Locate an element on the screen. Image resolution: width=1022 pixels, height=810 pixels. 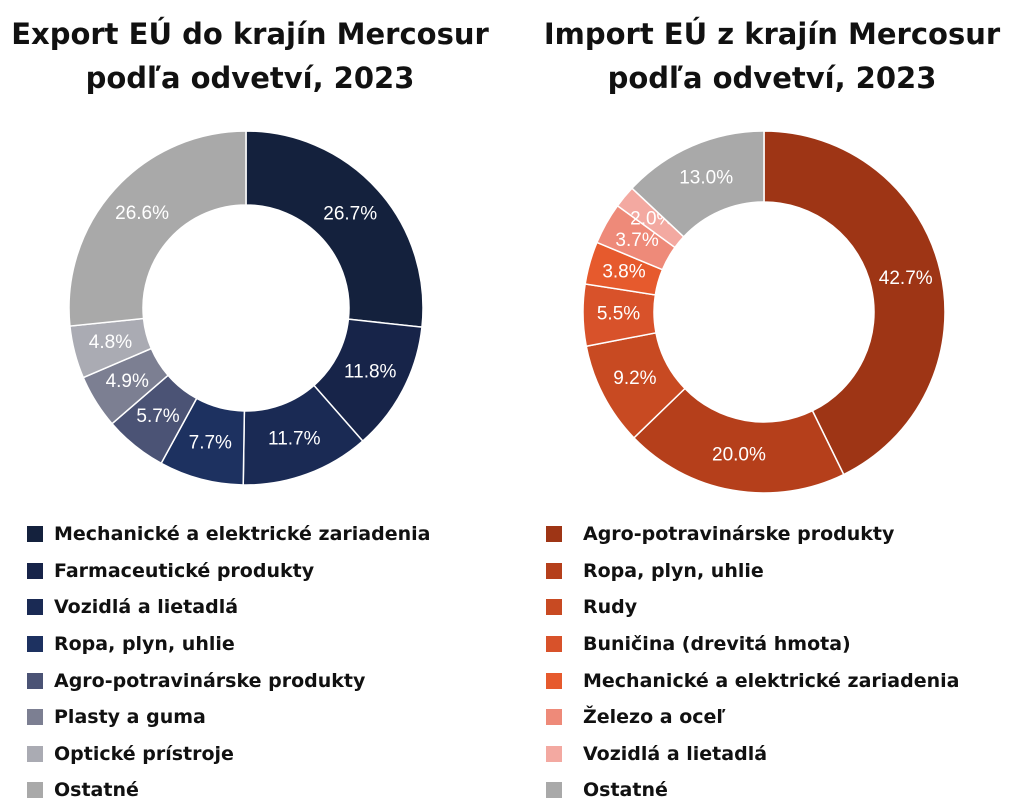
slice-label-1-1: 20.0% is located at coordinates (739, 454).